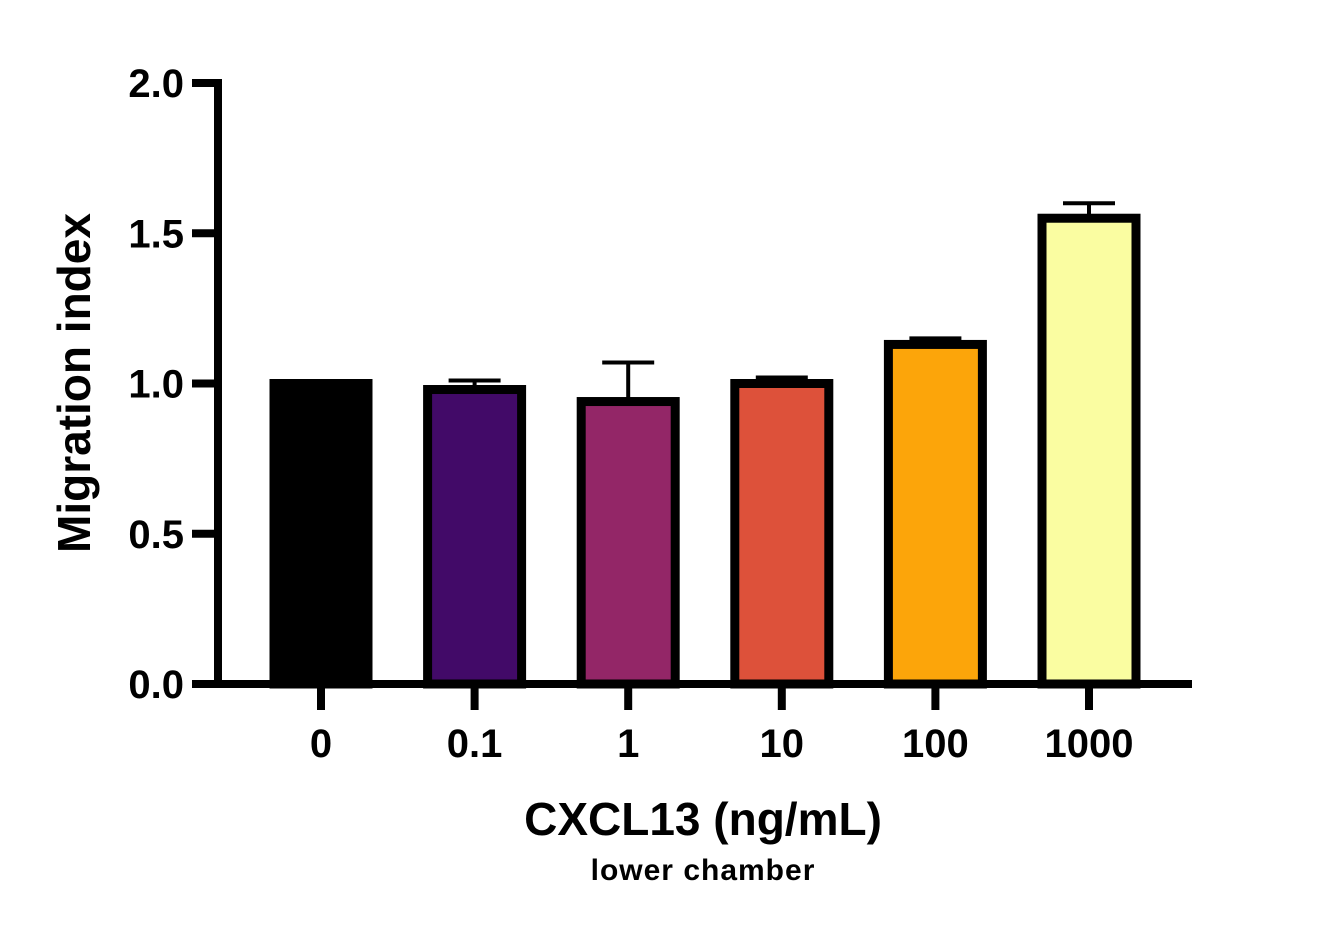 Image resolution: width=1326 pixels, height=933 pixels. Describe the element at coordinates (156, 385) in the screenshot. I see `y-tick-label: 1.0` at that location.